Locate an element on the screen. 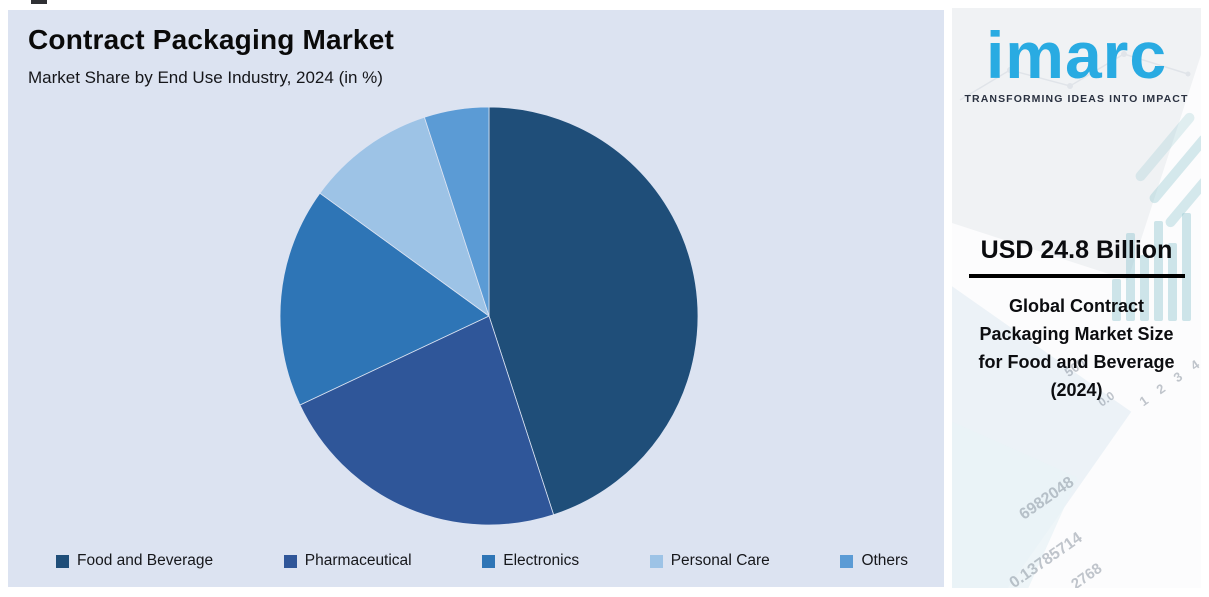  molecule-pattern-icon is located at coordinates (1075, 76).